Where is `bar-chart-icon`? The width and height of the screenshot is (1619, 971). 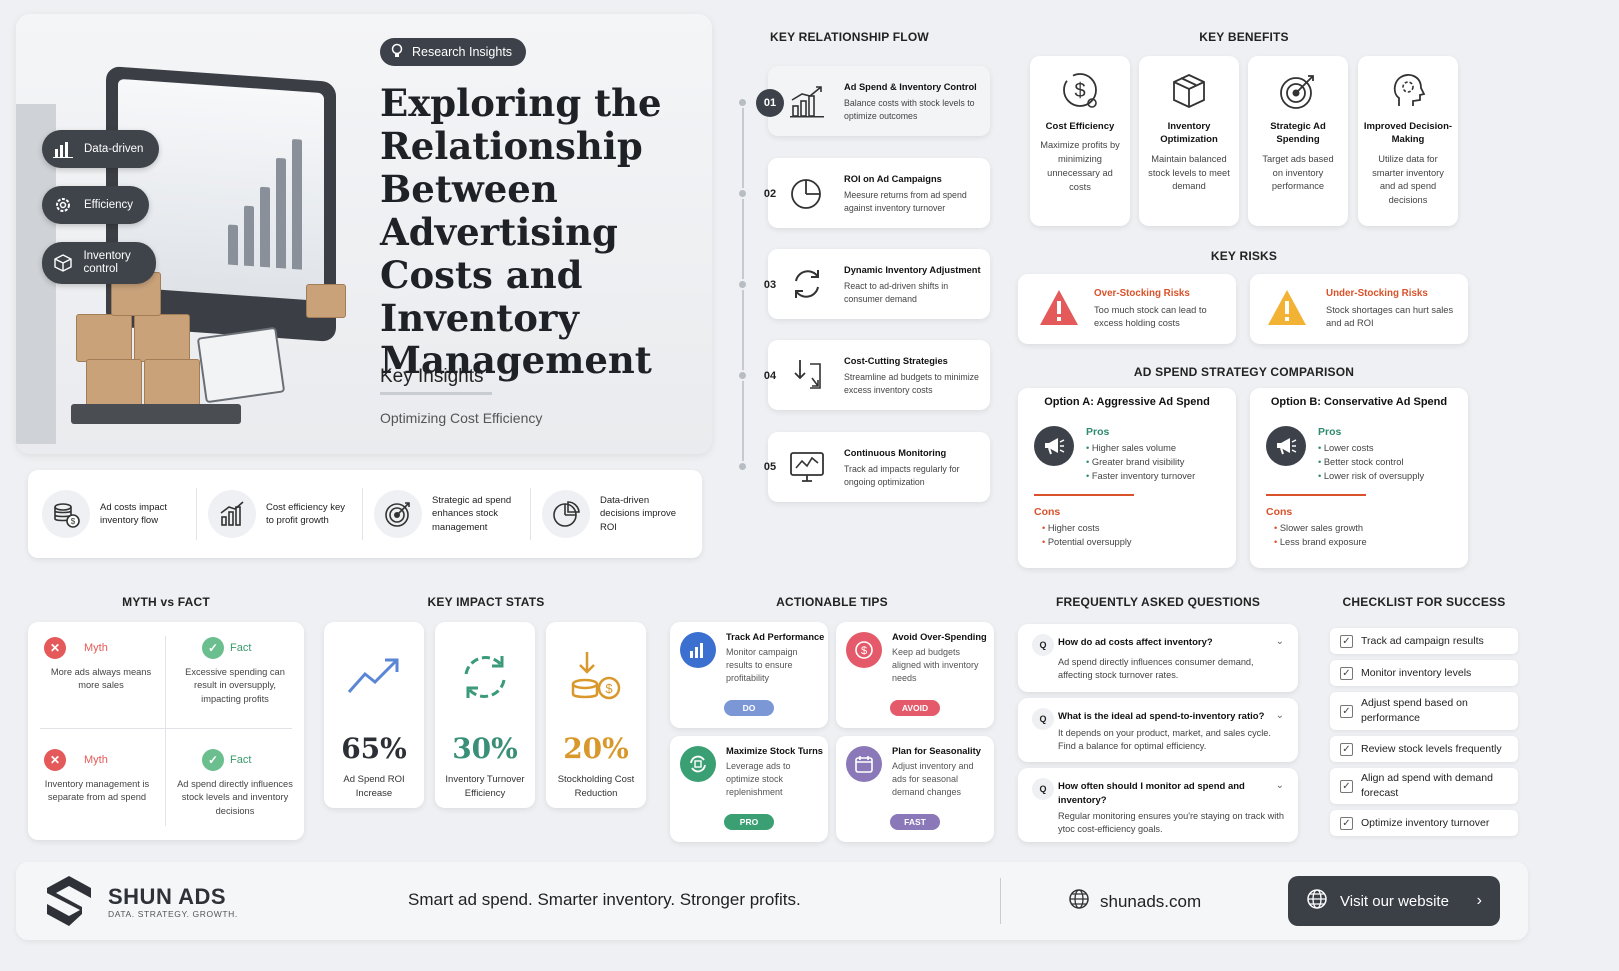
bar-chart-icon is located at coordinates (63, 149).